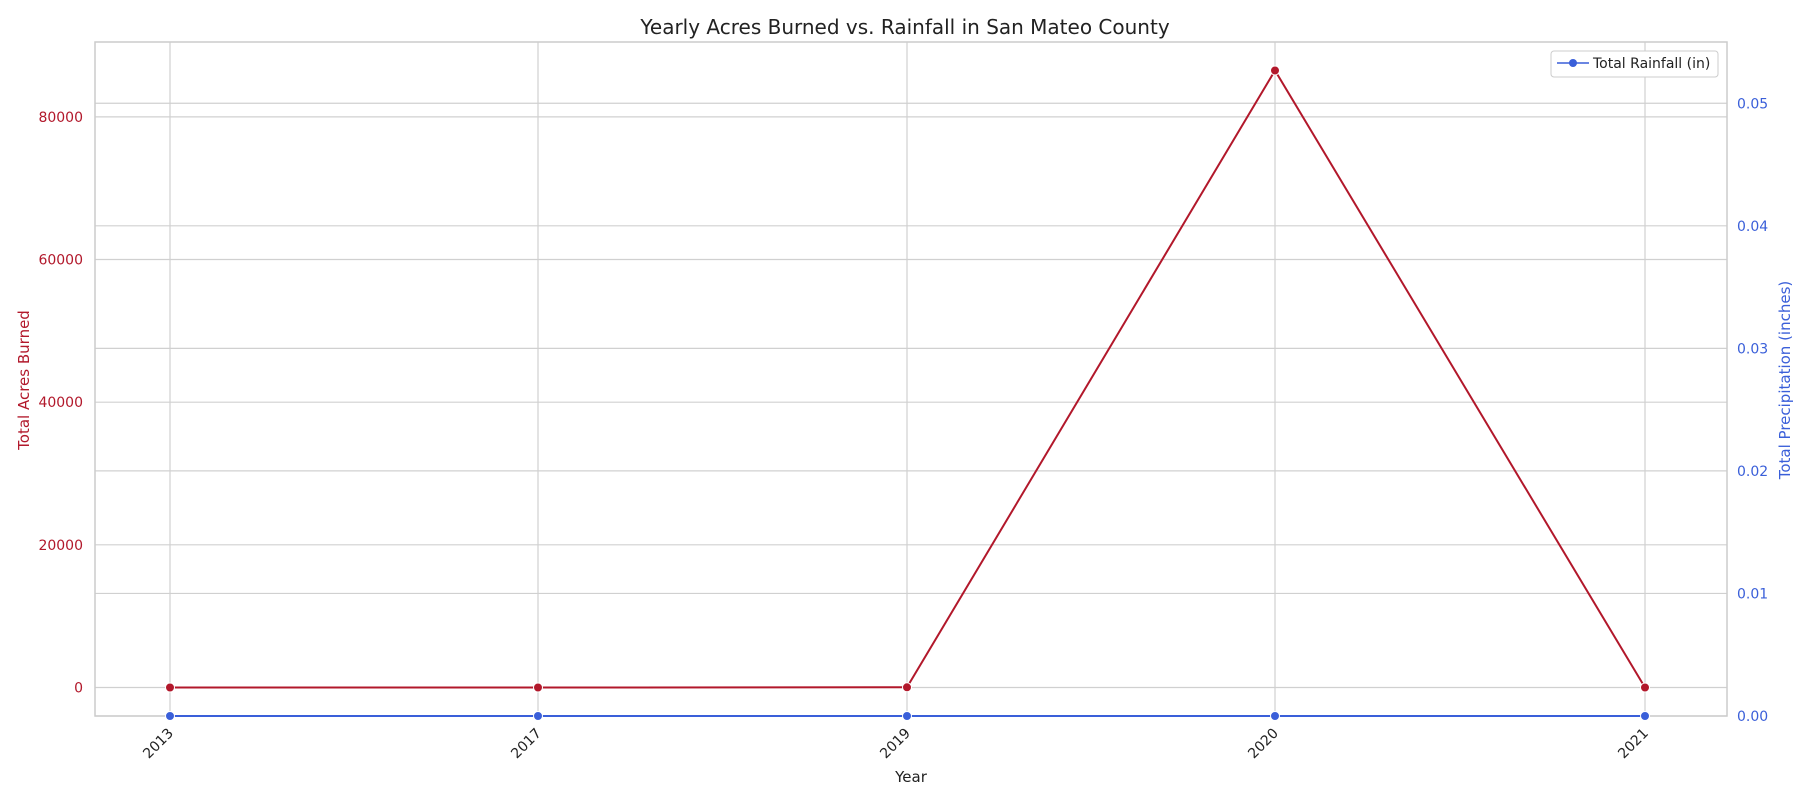 Image resolution: width=1800 pixels, height=800 pixels. Describe the element at coordinates (60, 261) in the screenshot. I see `y-left-tick-label: 60000` at that location.